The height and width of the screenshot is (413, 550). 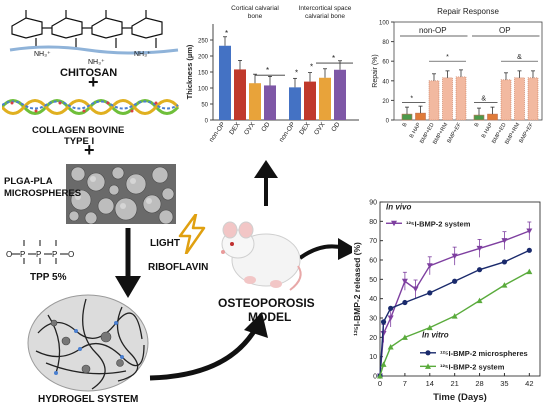 I want to click on release-x-tick-label: 42, so click(x=529, y=383).